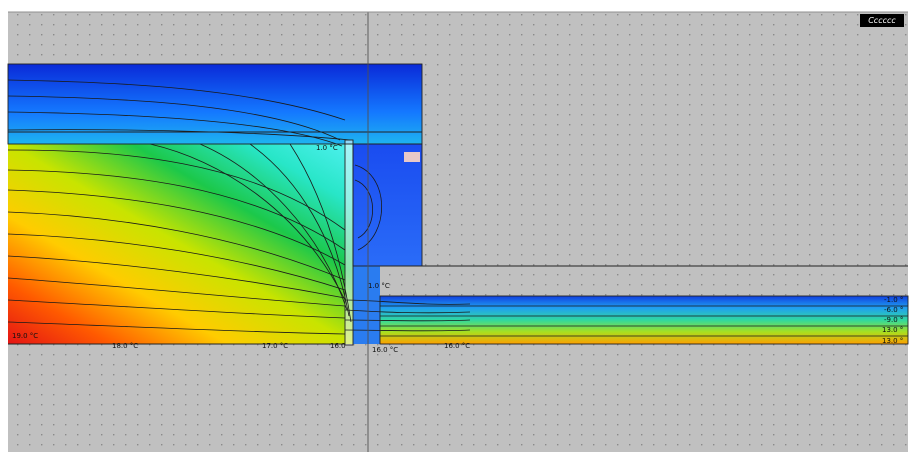 Image resolution: width=910 pixels, height=459 pixels. I want to click on label-warm-edge: 19.0 °C, so click(25, 336).